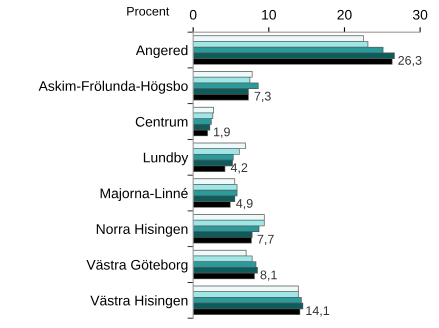 This screenshot has height=328, width=439. I want to click on y-tick-label: Centrum, so click(162, 121).